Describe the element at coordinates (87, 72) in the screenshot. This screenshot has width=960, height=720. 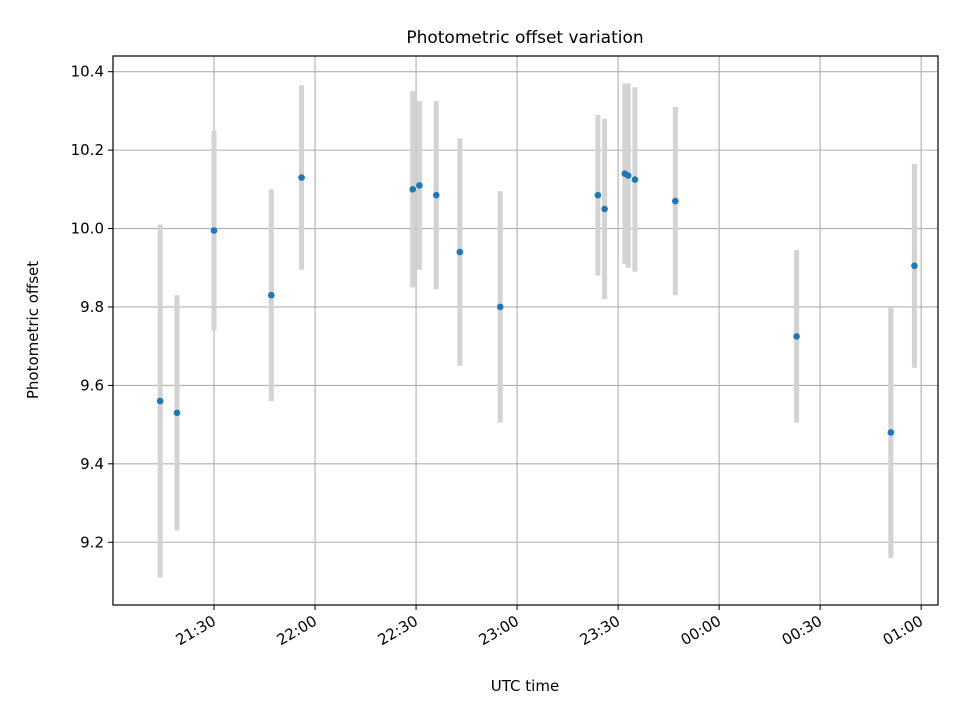
I see `y-tick-label: 10.4` at that location.